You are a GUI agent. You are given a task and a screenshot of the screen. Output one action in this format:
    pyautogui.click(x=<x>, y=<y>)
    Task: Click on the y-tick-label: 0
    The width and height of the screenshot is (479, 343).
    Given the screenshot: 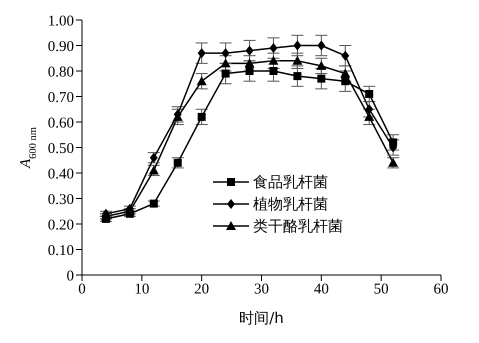 What is the action you would take?
    pyautogui.click(x=70, y=276)
    